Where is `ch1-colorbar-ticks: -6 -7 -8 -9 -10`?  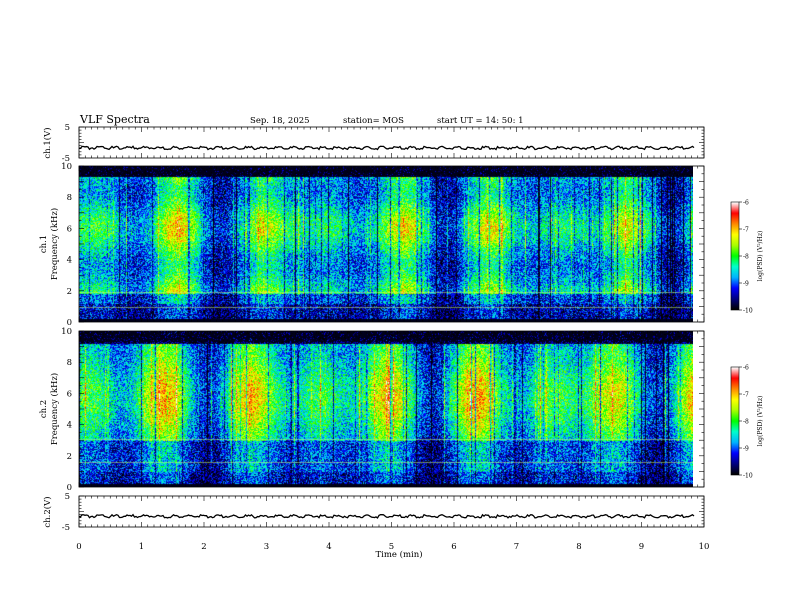 ch1-colorbar-ticks: -6 -7 -8 -9 -10 is located at coordinates (746, 257).